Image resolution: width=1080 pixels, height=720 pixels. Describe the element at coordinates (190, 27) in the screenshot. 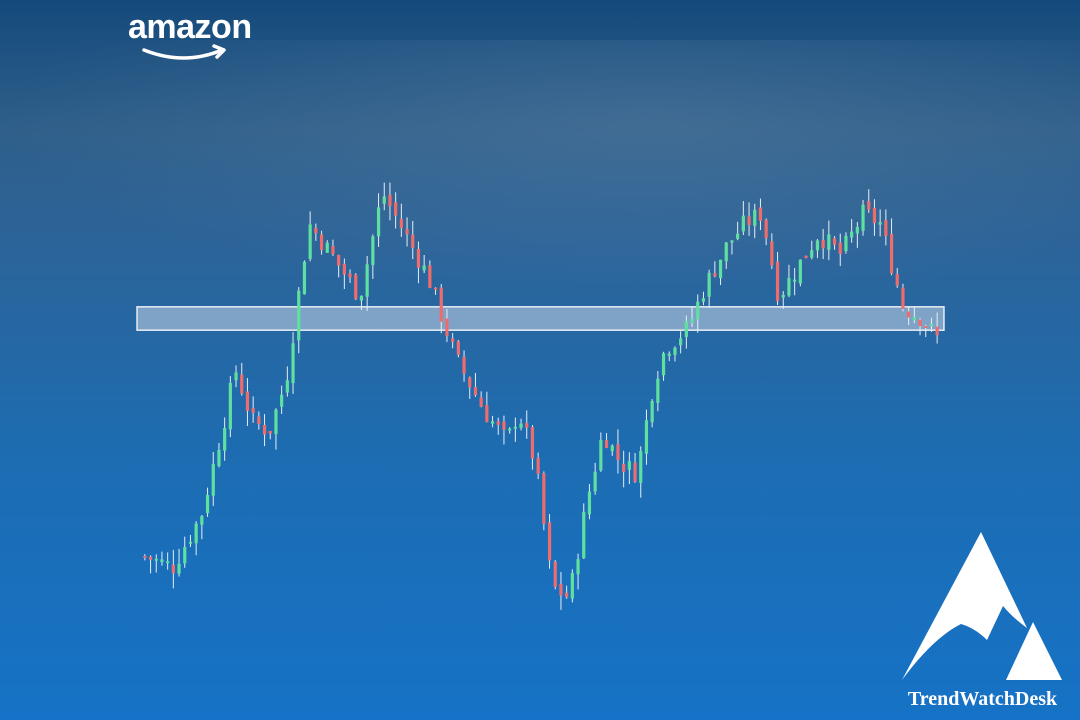

I see `brand-name: amazon` at that location.